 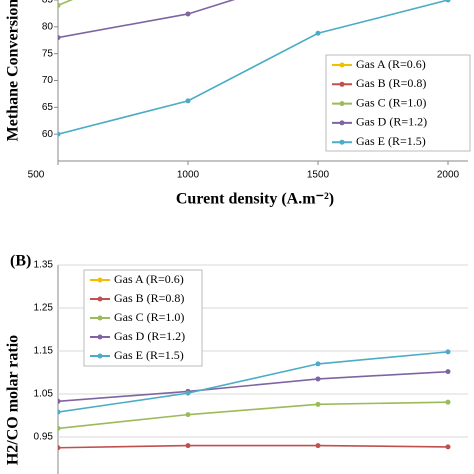 What do you see at coordinates (48, 80) in the screenshot?
I see `y-tick-label: 70` at bounding box center [48, 80].